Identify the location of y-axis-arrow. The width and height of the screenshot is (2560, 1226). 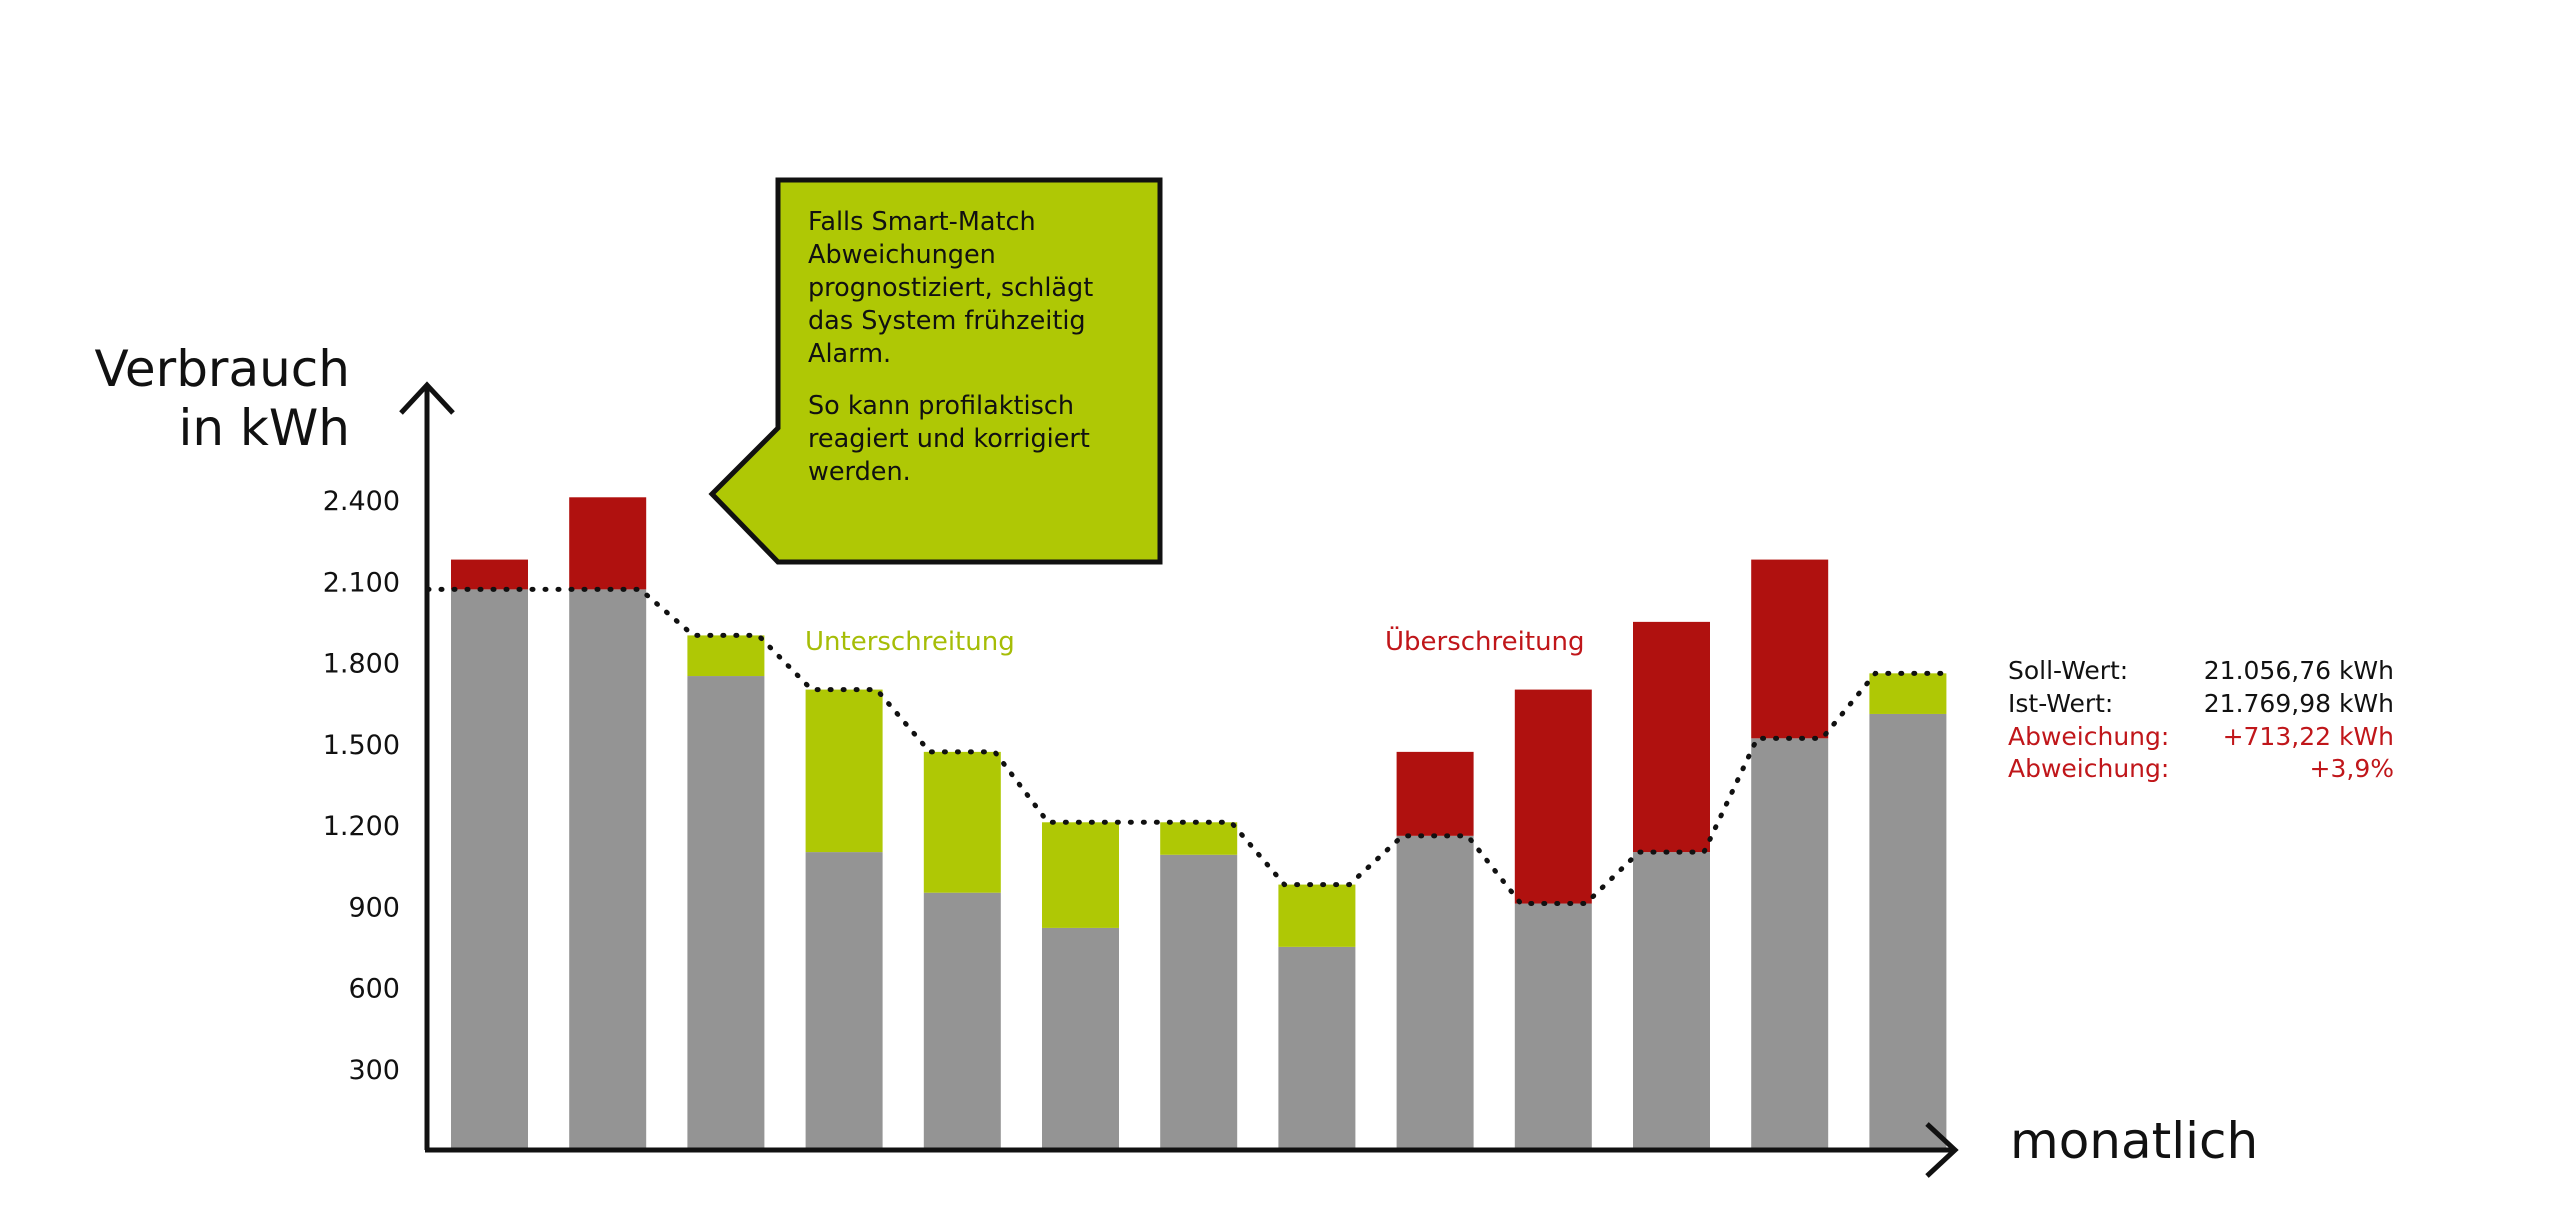
(427, 398).